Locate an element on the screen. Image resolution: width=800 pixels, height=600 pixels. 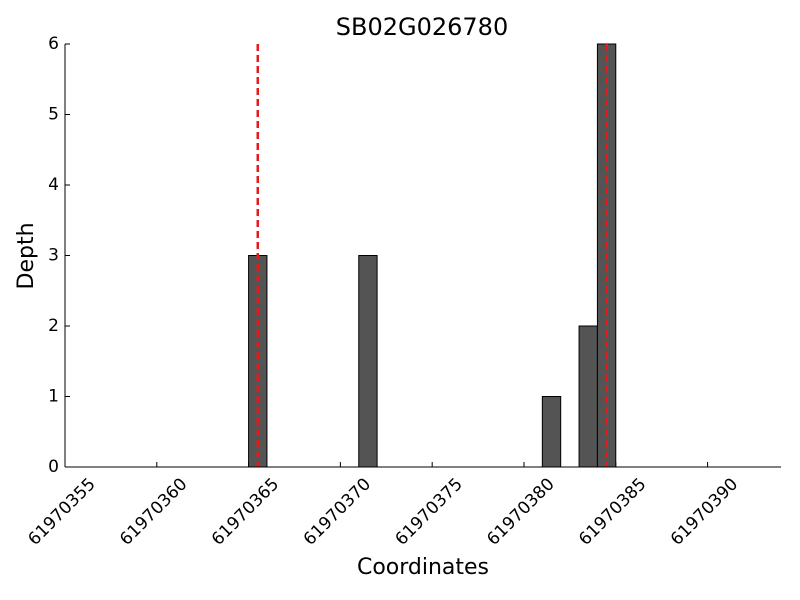
y-tick-label: 5 is located at coordinates (53, 115).